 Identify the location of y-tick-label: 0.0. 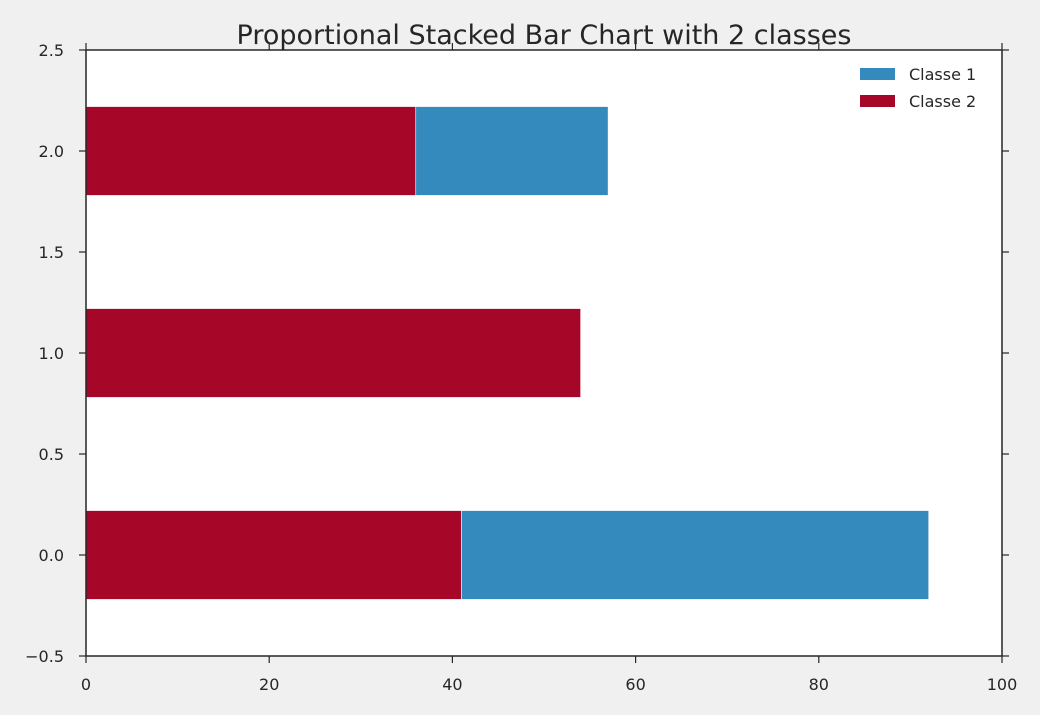
(51, 555).